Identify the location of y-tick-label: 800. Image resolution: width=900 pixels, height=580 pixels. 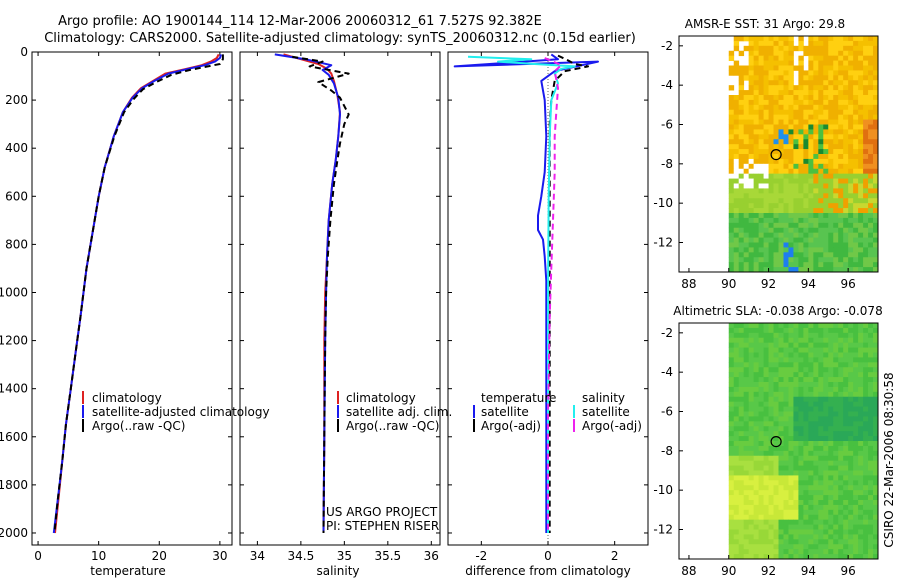
(16, 244).